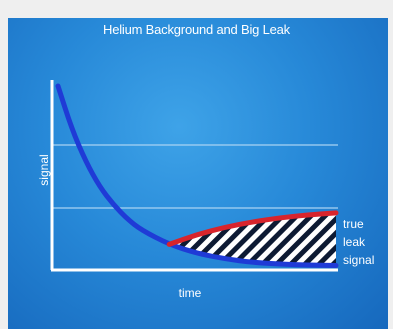 This screenshot has width=393, height=329. Describe the element at coordinates (353, 224) in the screenshot. I see `annotation-line-1: true` at that location.